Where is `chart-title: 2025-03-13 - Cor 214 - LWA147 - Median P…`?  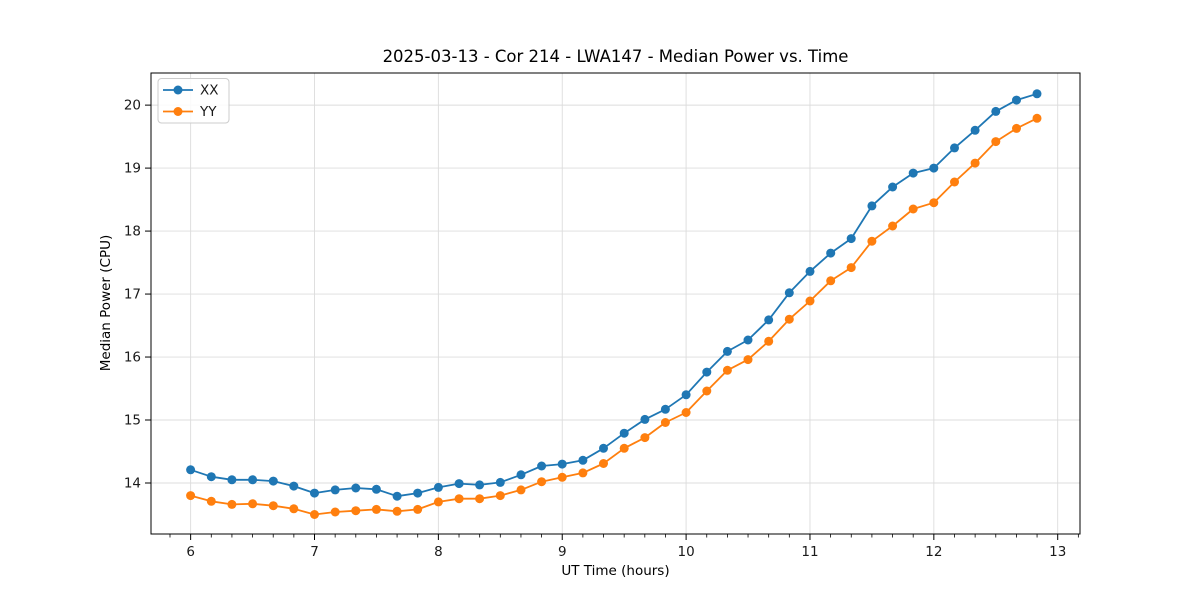
chart-title: 2025-03-13 - Cor 214 - LWA147 - Median P… is located at coordinates (615, 56).